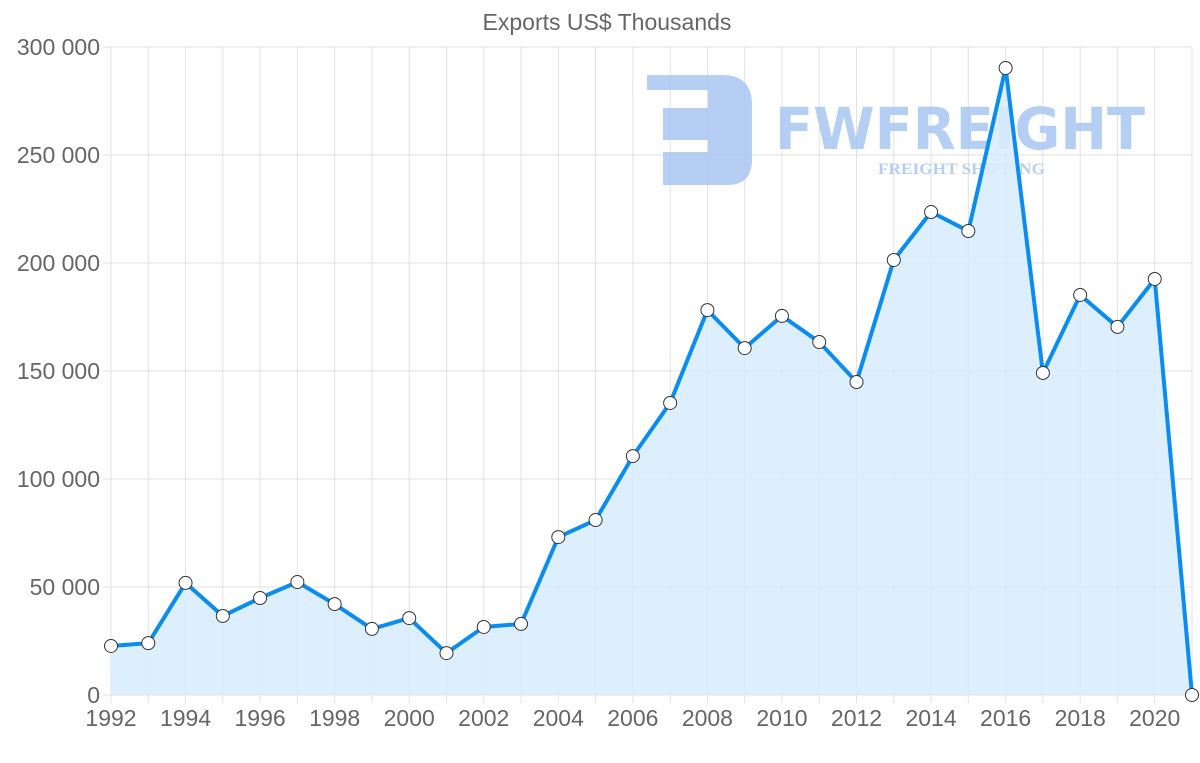 Image resolution: width=1200 pixels, height=763 pixels. What do you see at coordinates (58, 47) in the screenshot?
I see `y-tick-label: 300 000` at bounding box center [58, 47].